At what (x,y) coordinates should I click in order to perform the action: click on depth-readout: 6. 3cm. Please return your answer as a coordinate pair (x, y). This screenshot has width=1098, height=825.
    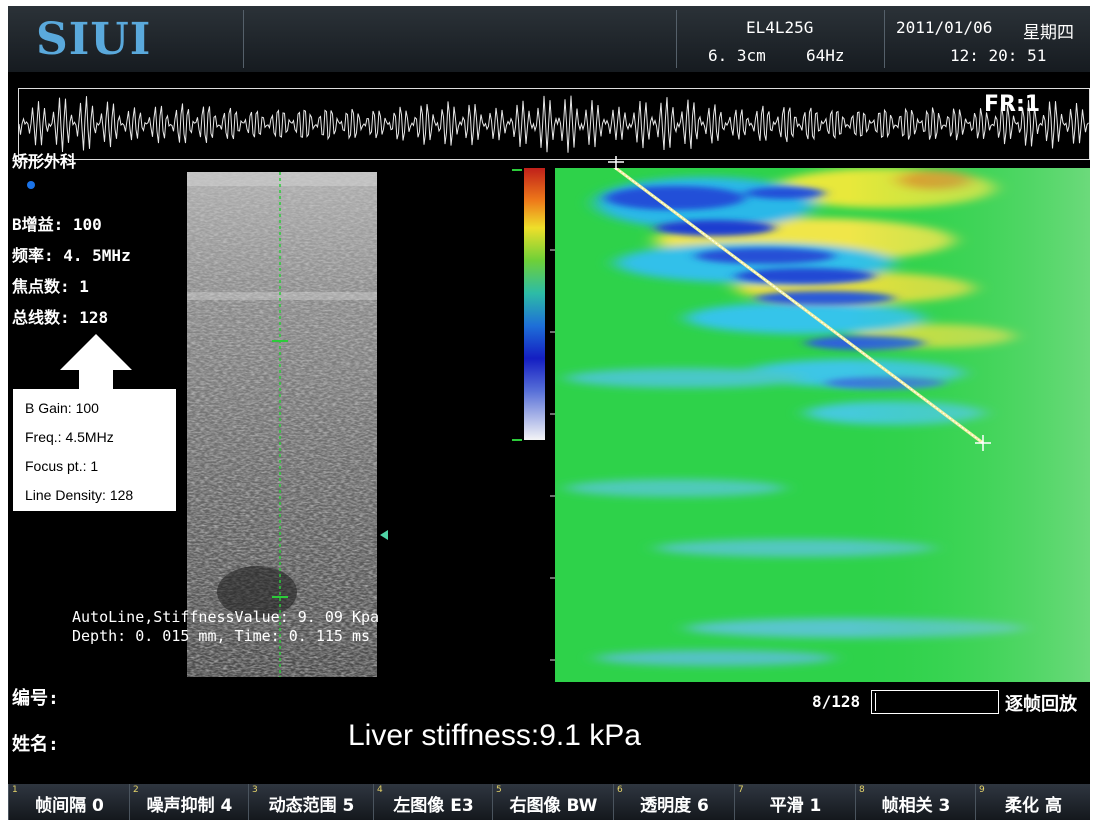
    Looking at the image, I should click on (737, 55).